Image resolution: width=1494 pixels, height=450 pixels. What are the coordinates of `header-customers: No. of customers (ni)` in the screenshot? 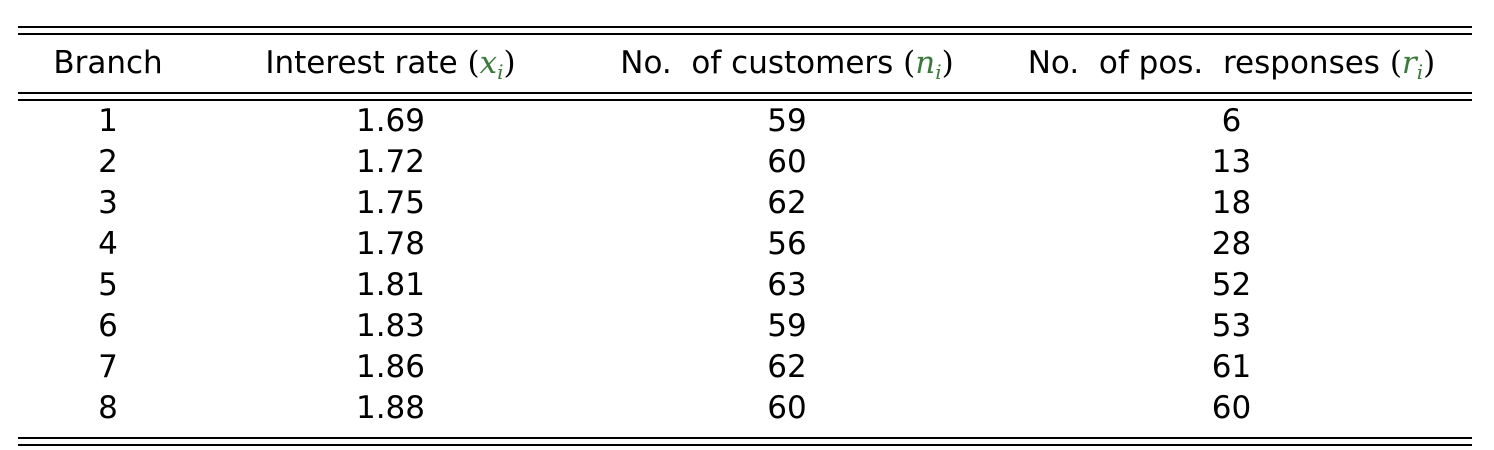 It's located at (787, 64).